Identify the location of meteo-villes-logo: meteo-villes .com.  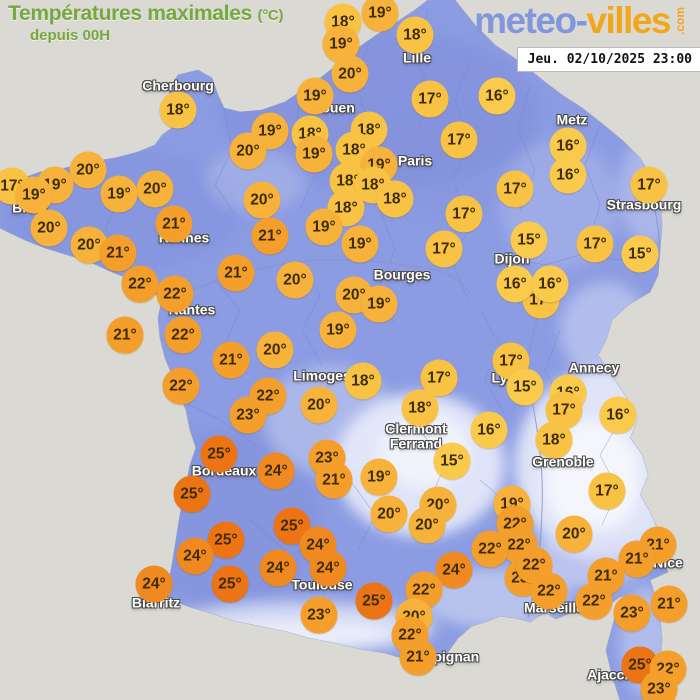
(584, 21).